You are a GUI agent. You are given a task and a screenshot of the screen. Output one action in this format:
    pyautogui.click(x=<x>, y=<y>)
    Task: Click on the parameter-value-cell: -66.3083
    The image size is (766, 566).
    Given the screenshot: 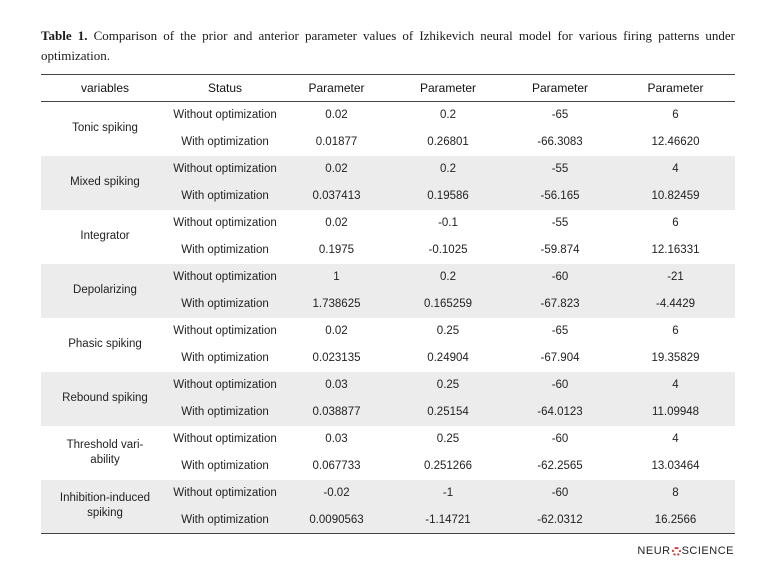 What is the action you would take?
    pyautogui.click(x=560, y=142)
    